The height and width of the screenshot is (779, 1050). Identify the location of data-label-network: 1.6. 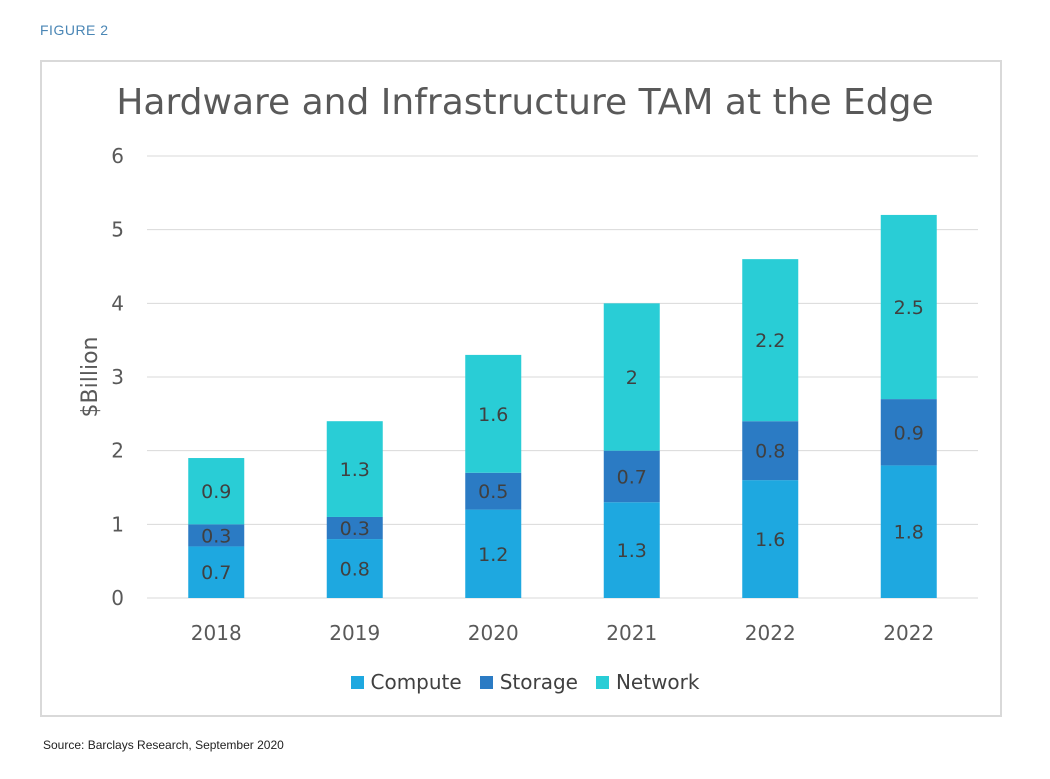
(493, 415).